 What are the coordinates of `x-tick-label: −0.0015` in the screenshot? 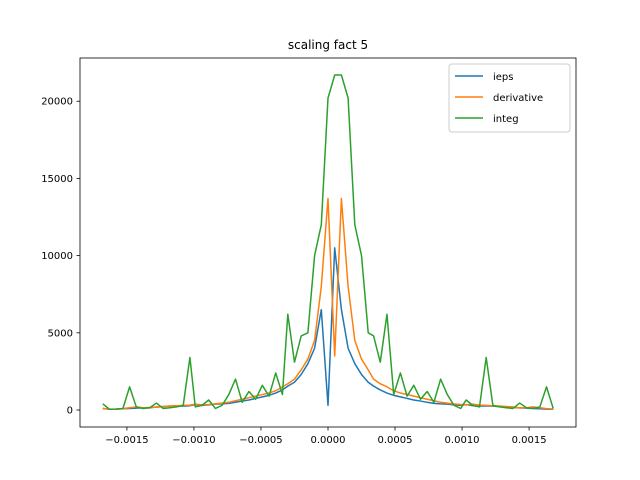 It's located at (126, 440).